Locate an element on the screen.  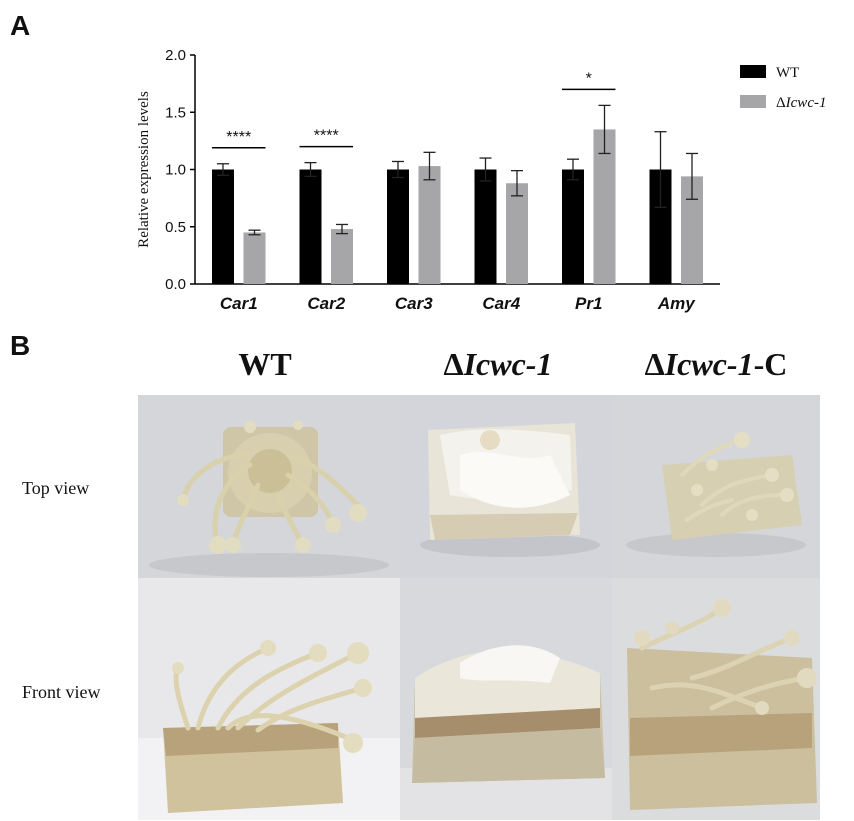
row-label-top-view: Top view is located at coordinates (56, 488).